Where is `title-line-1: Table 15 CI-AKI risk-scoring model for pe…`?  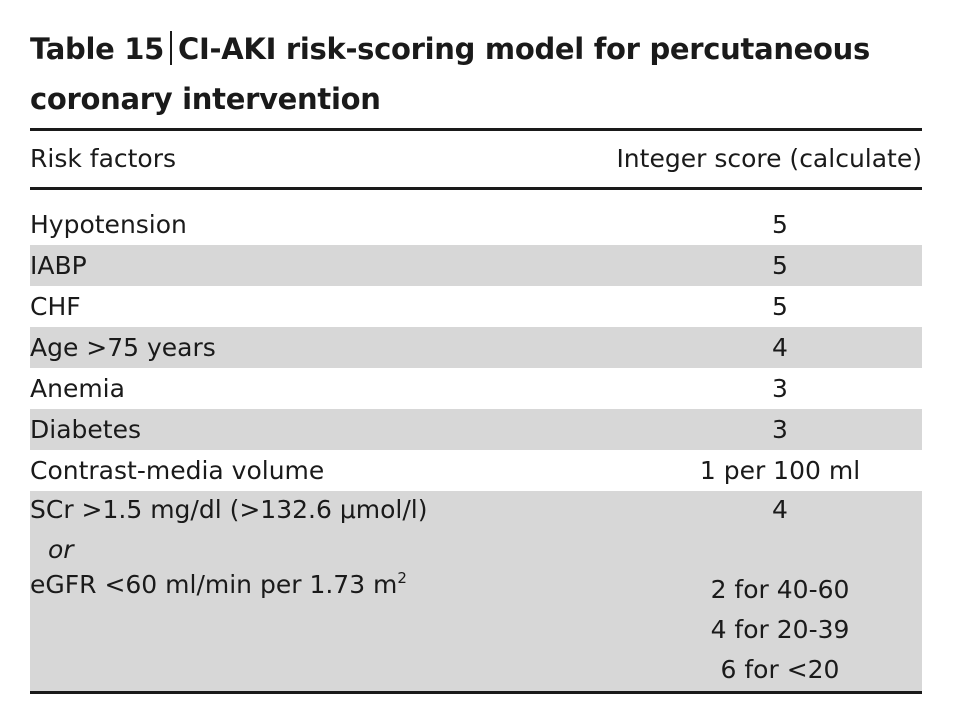 title-line-1: Table 15 CI-AKI risk-scoring model for pe… is located at coordinates (470, 49).